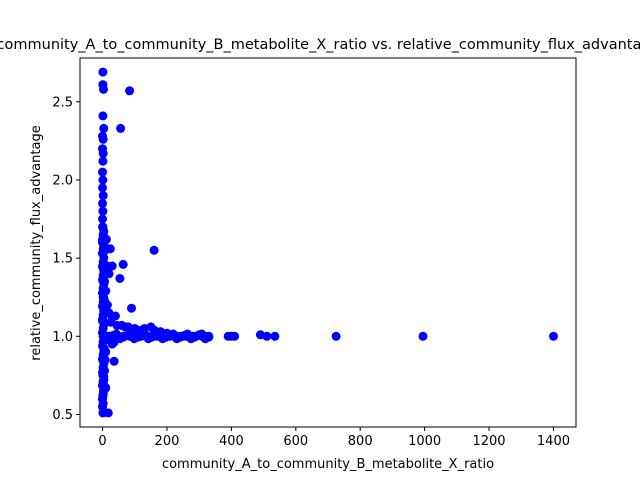  Describe the element at coordinates (295, 441) in the screenshot. I see `x-tick-label: 600` at that location.